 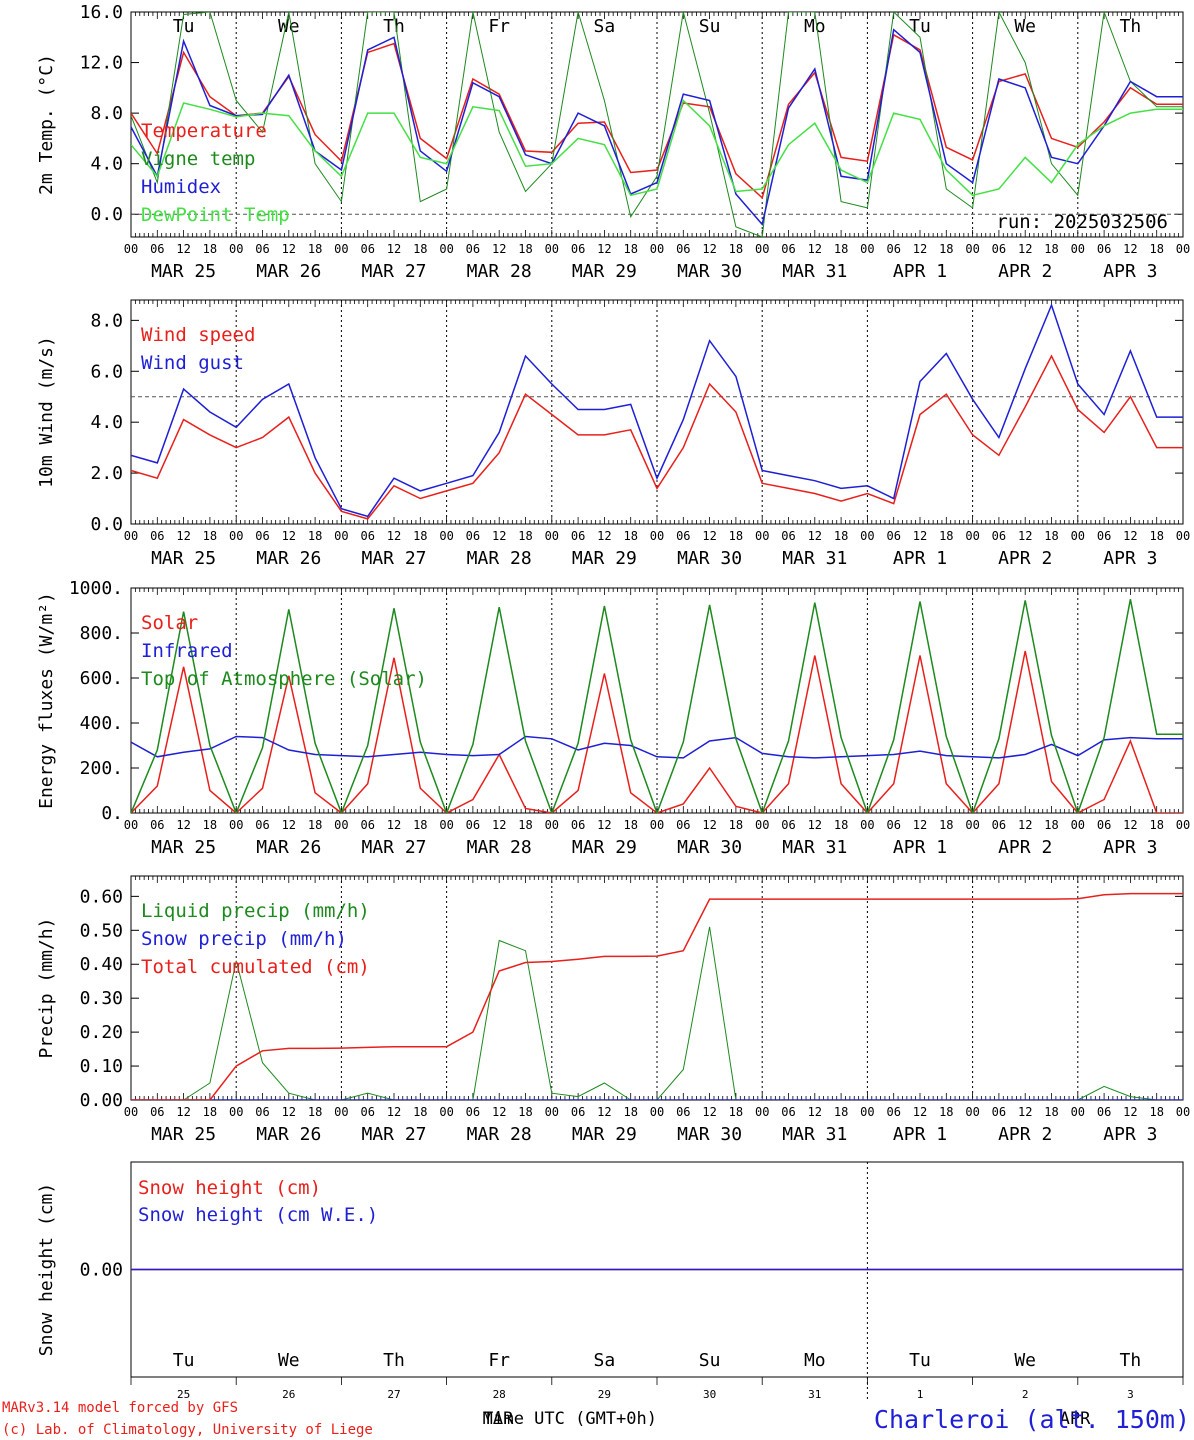 I want to click on y-axis-title: 2m Temp. (°C), so click(x=46, y=124).